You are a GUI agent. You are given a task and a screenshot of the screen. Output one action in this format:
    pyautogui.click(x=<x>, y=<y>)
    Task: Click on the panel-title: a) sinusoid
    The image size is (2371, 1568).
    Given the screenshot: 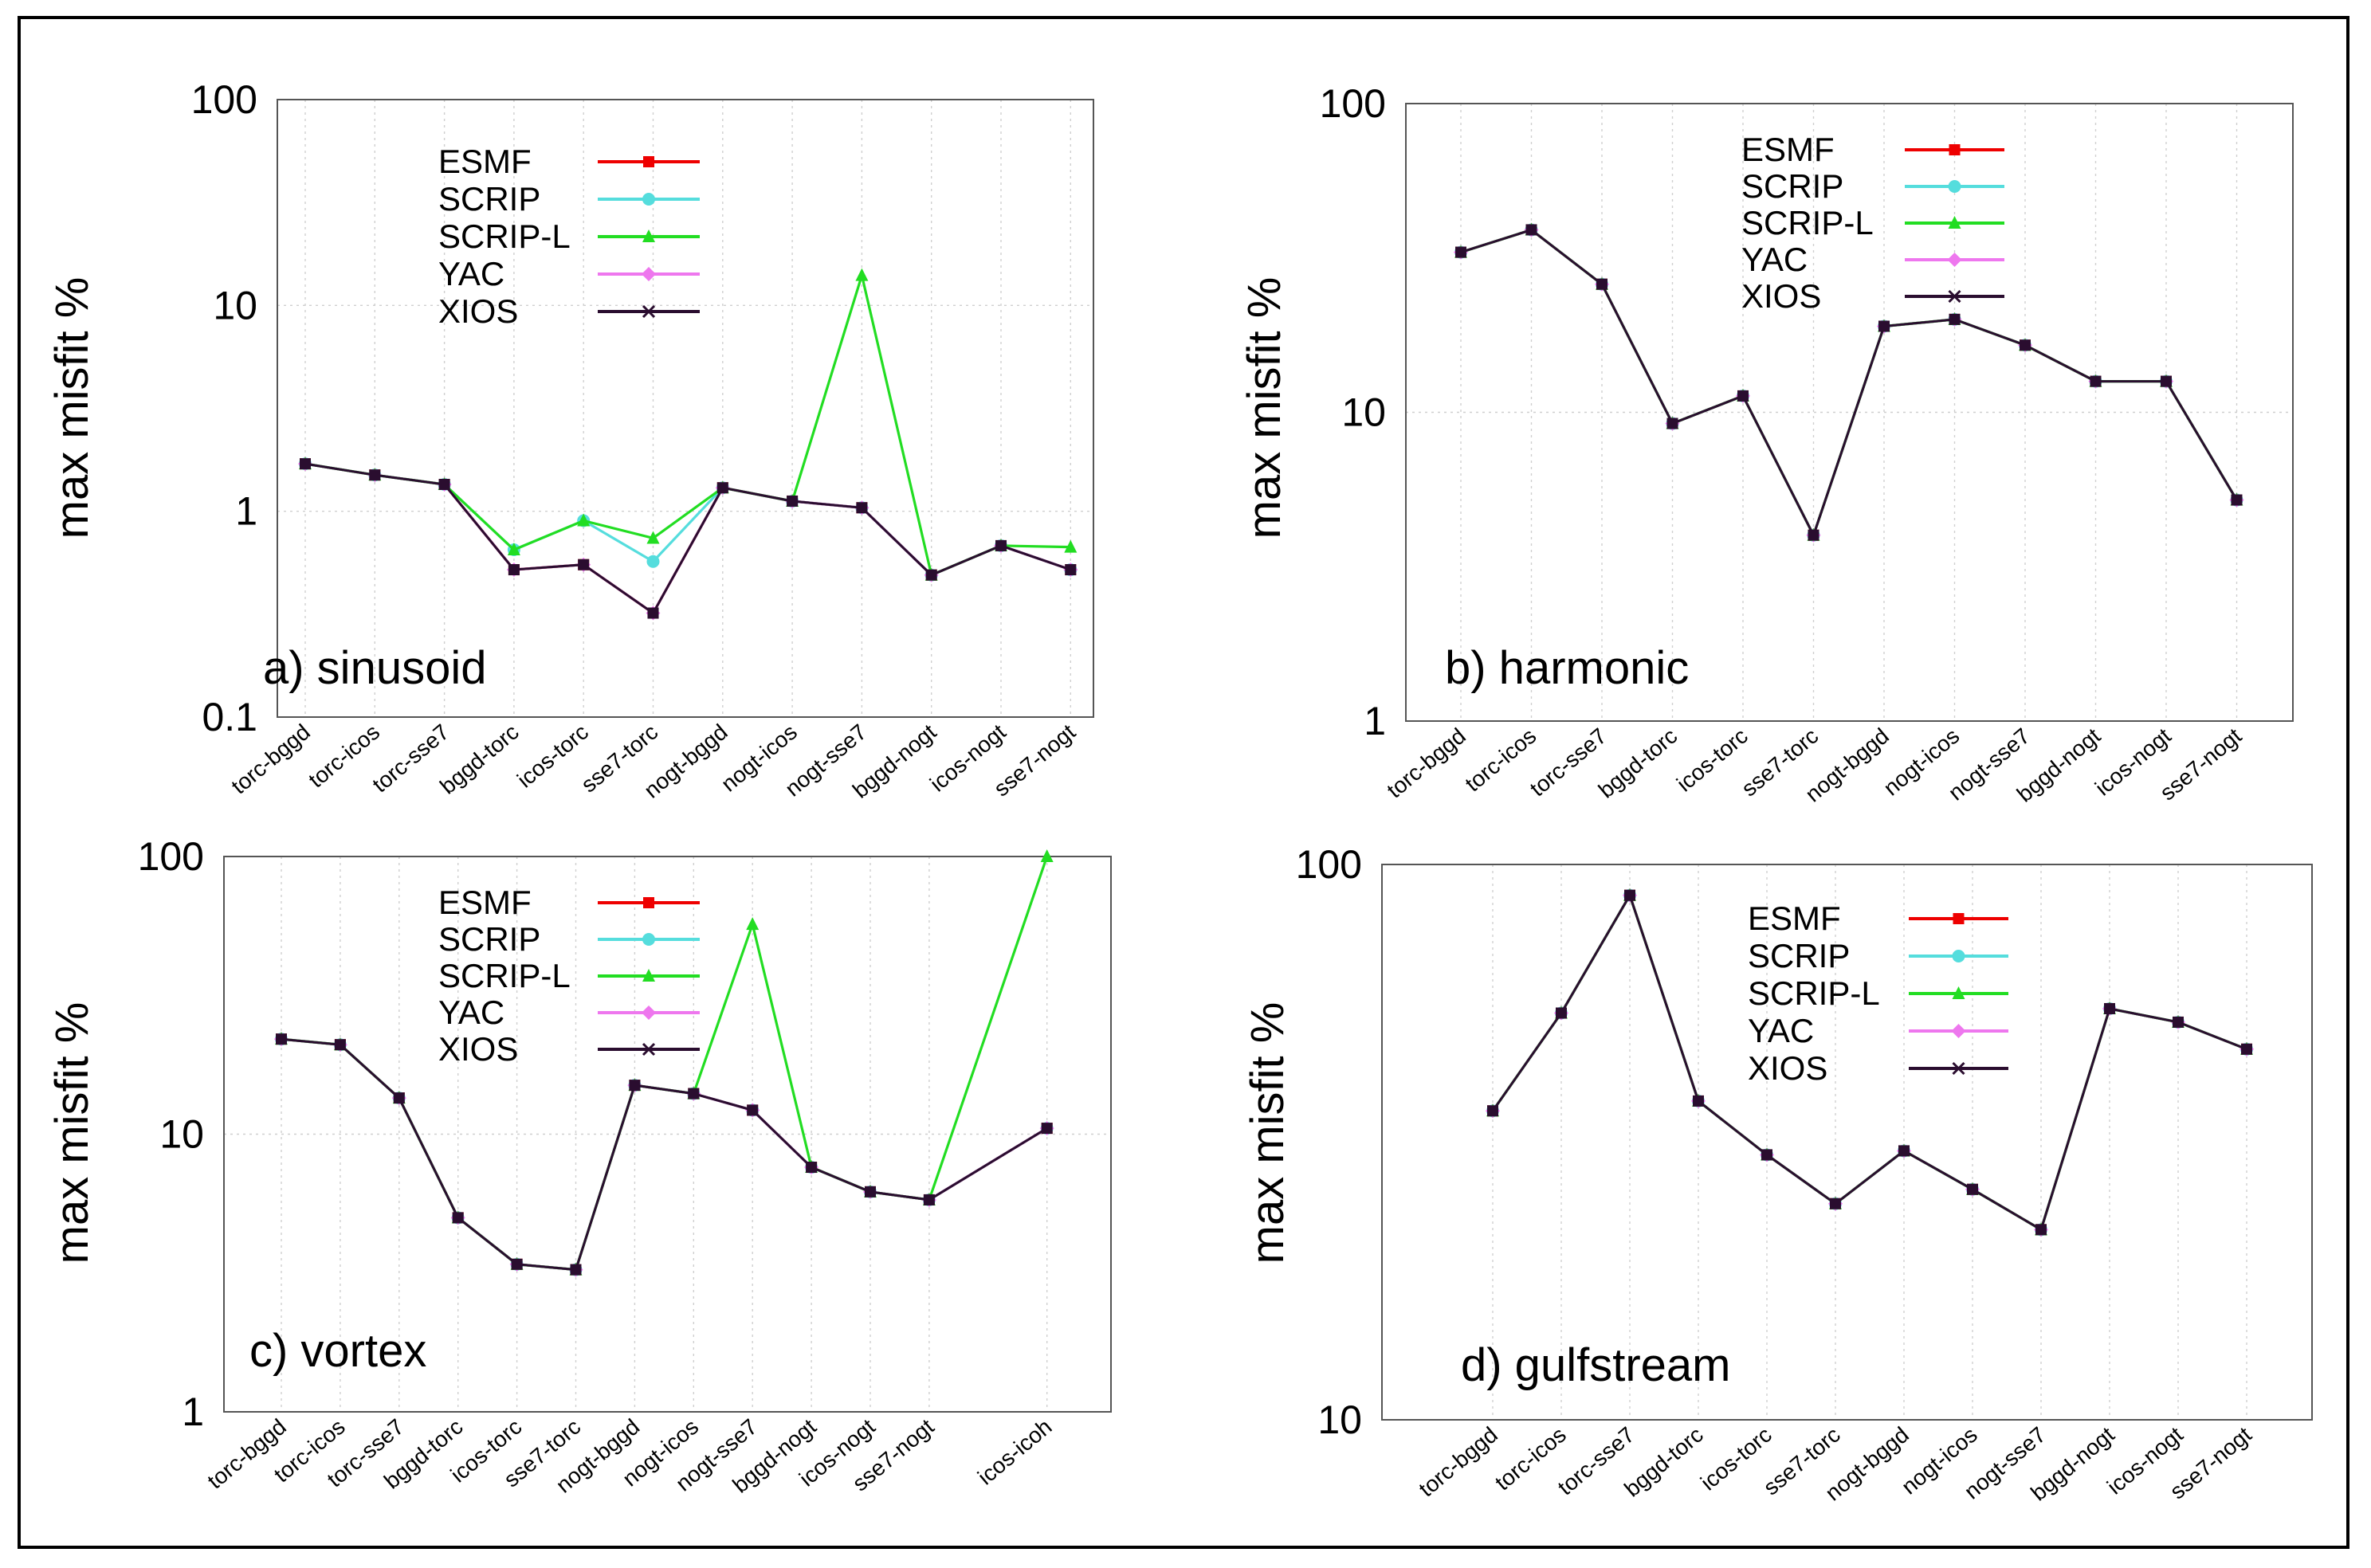 What is the action you would take?
    pyautogui.click(x=374, y=668)
    